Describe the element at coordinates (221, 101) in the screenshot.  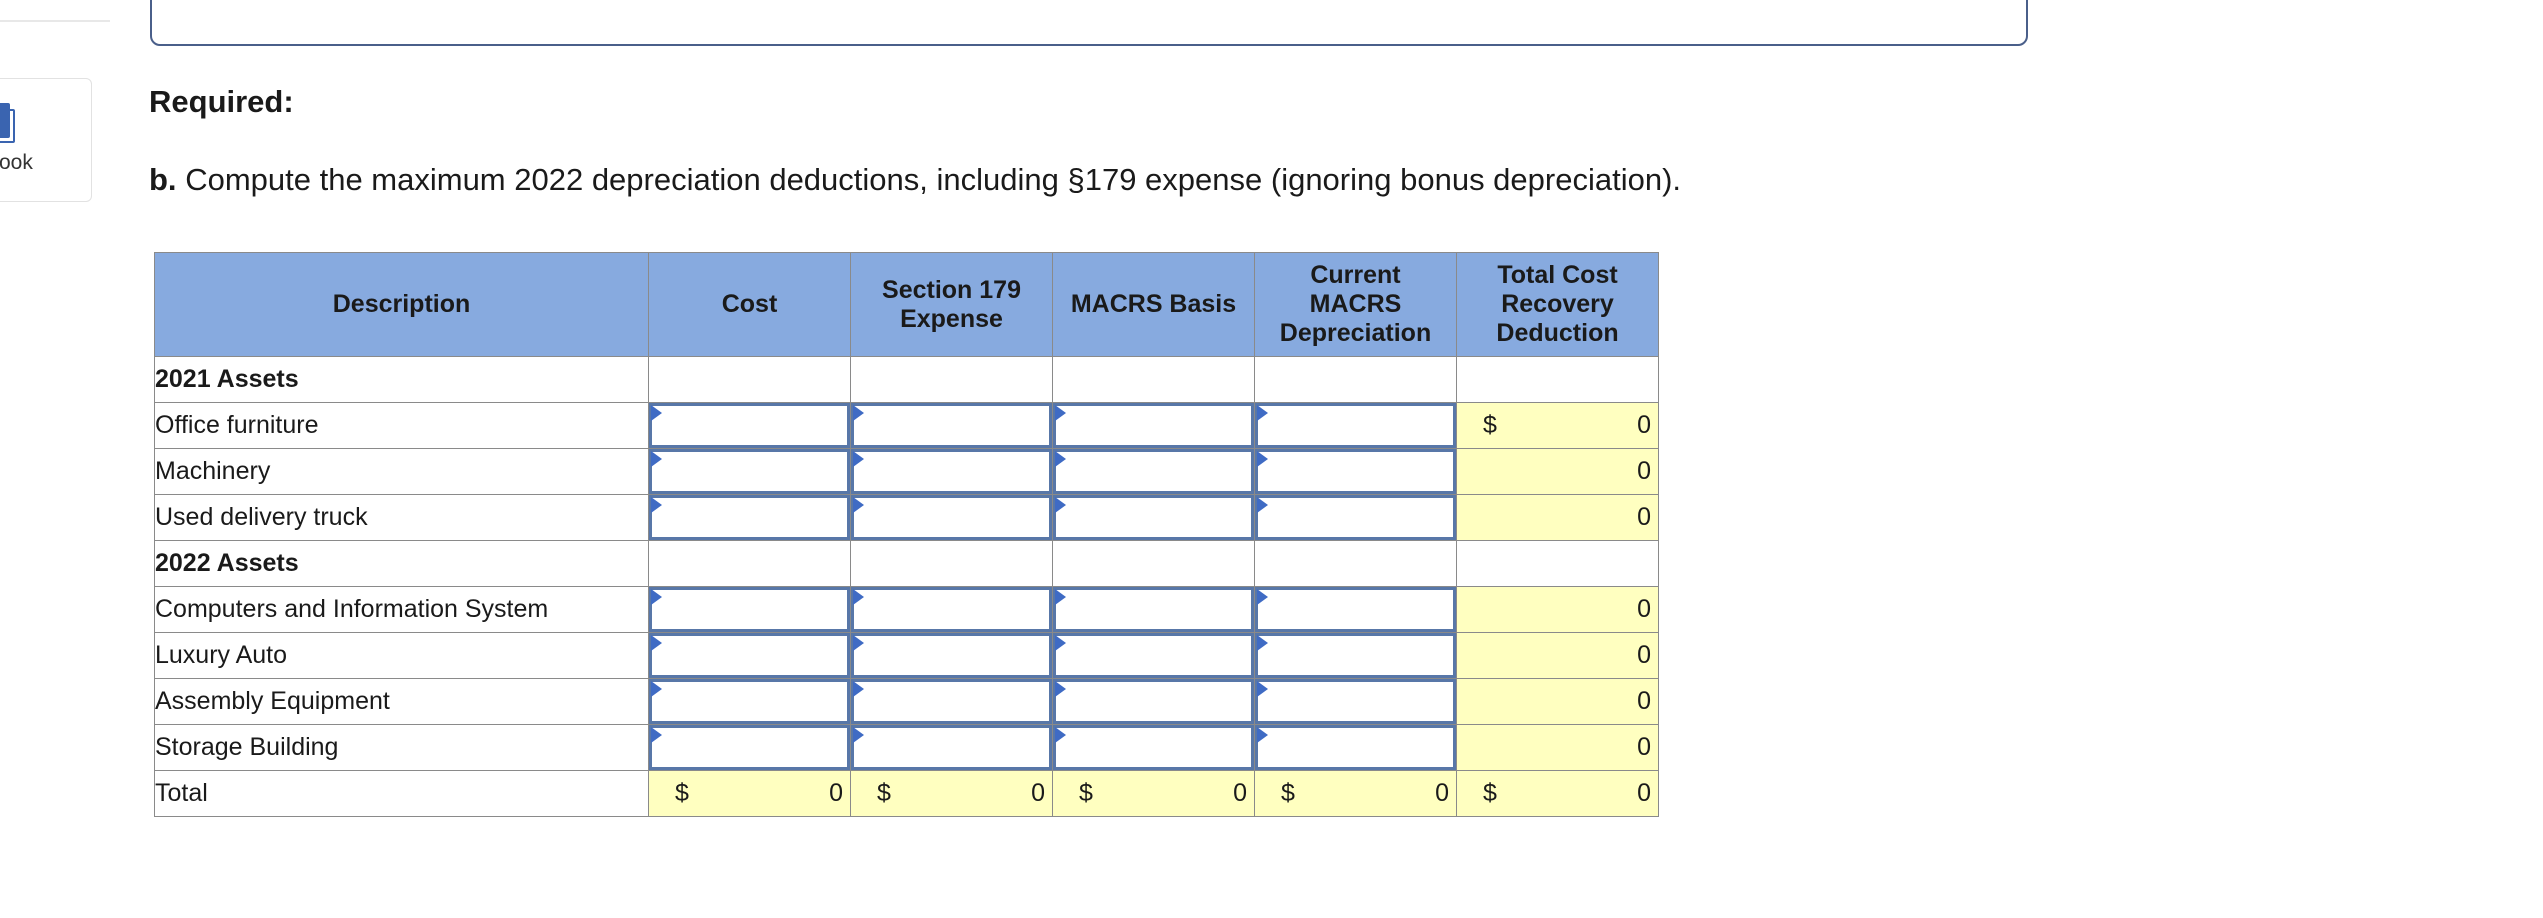
I see `required-heading: Required:` at that location.